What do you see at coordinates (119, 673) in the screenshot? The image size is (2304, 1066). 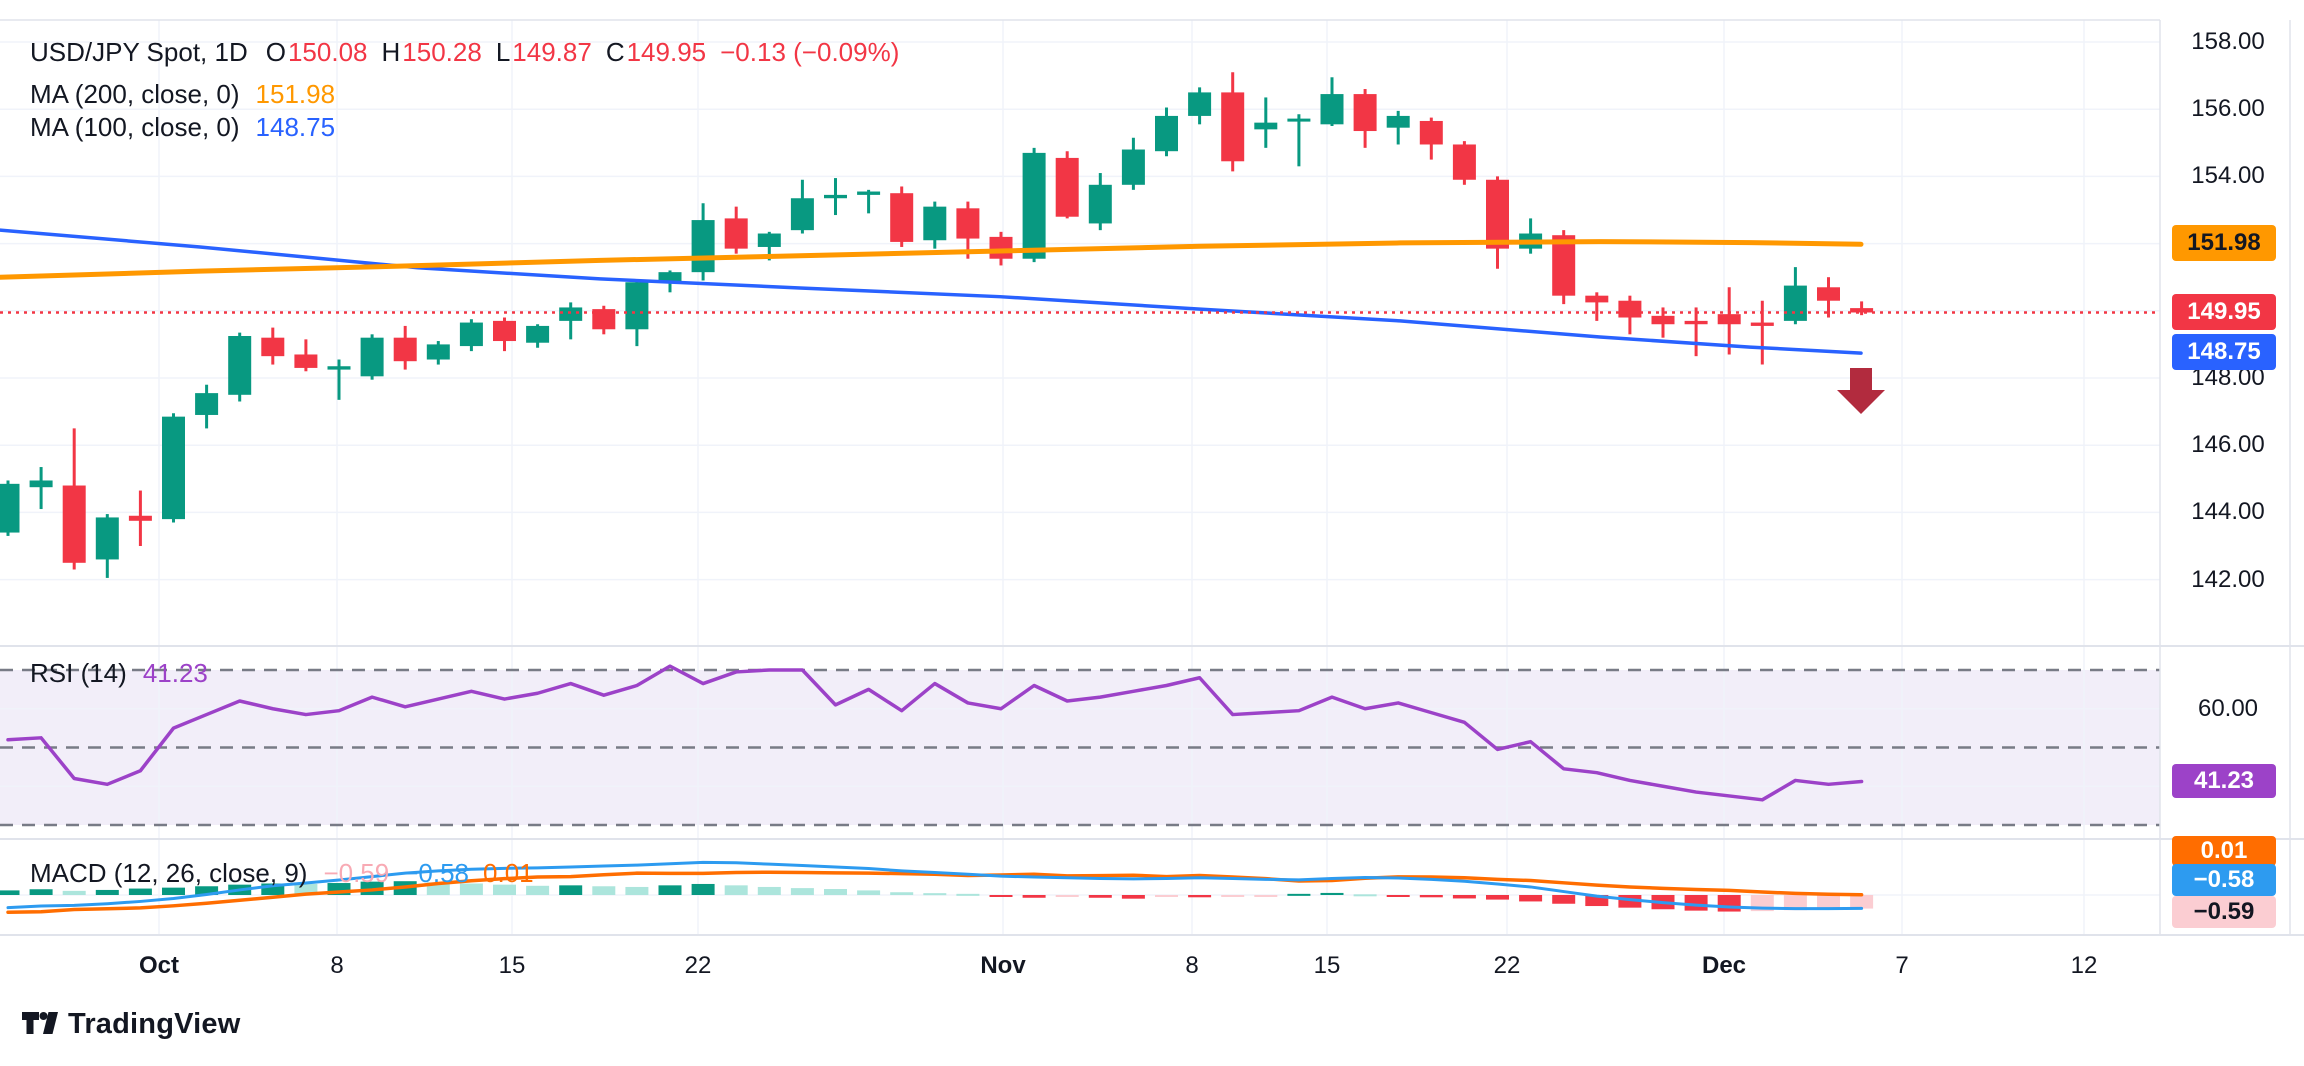 I see `rsi-legend-row: RSI (14) 41.23` at bounding box center [119, 673].